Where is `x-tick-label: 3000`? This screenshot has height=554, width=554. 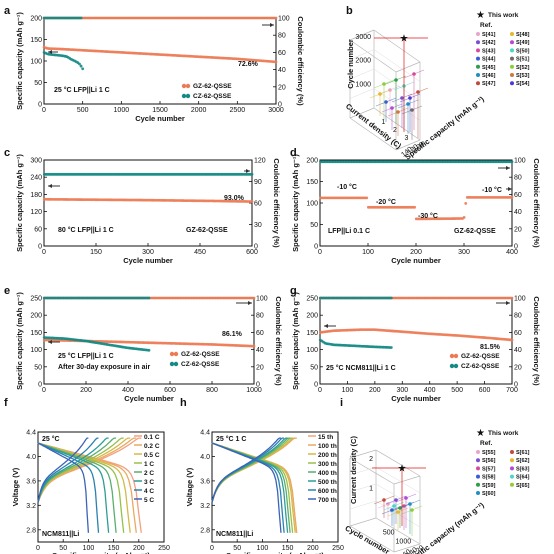 x-tick-label: 3000 is located at coordinates (276, 110).